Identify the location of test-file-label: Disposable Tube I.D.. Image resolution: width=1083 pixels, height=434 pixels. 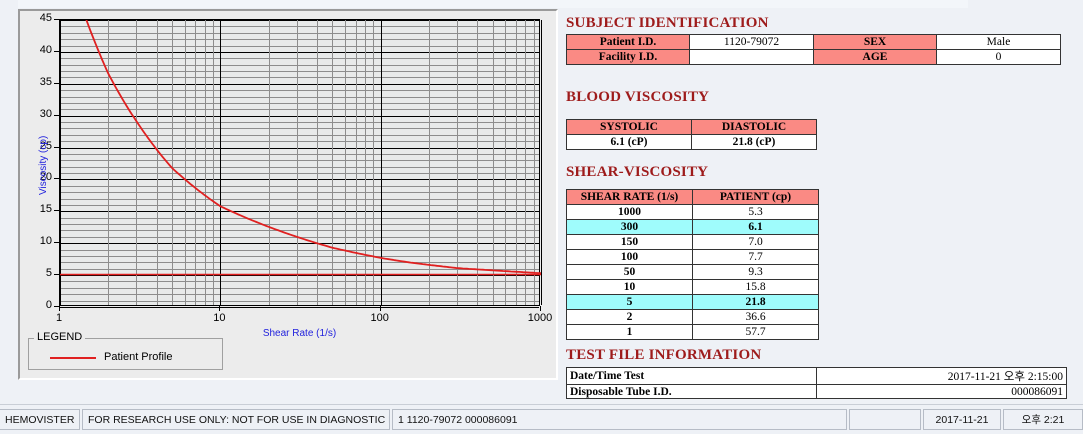
(691, 391).